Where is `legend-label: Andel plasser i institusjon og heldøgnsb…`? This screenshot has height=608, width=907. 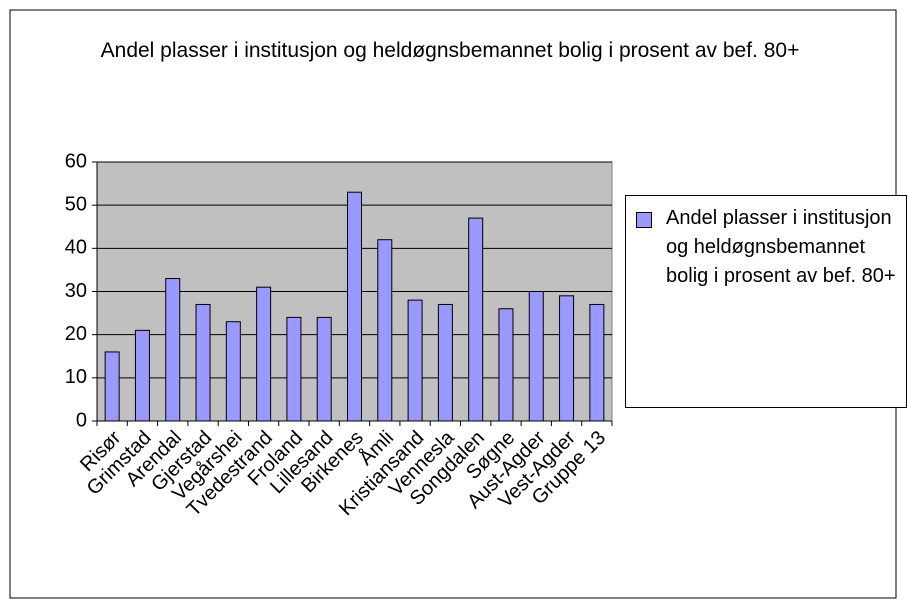 legend-label: Andel plasser i institusjon og heldøgnsb… is located at coordinates (781, 247).